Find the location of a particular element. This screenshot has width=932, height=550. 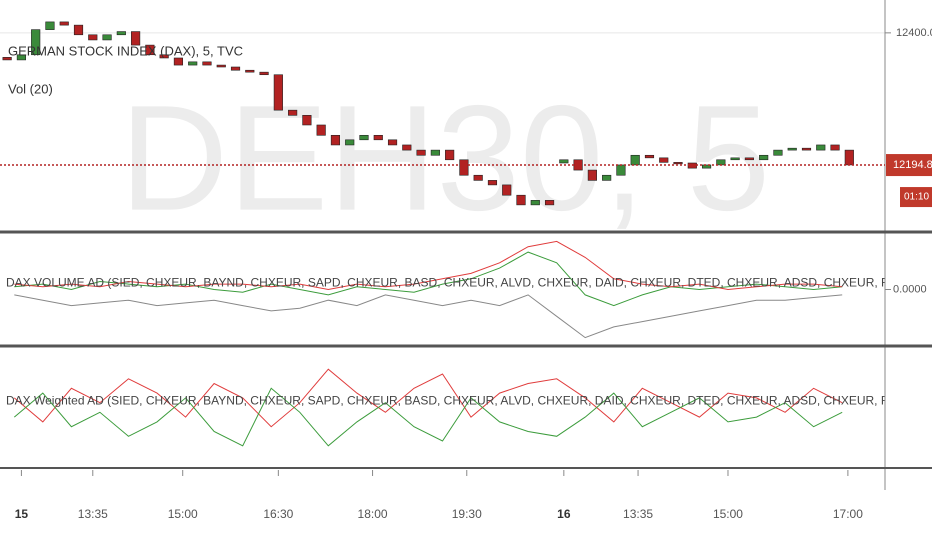

y-tick-label: 0.0000 is located at coordinates (910, 289).